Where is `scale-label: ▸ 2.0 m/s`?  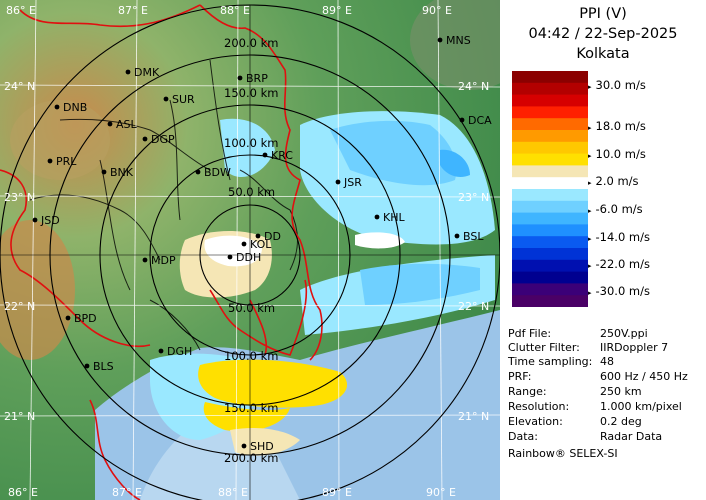
scale-label: ▸ 2.0 m/s is located at coordinates (613, 181).